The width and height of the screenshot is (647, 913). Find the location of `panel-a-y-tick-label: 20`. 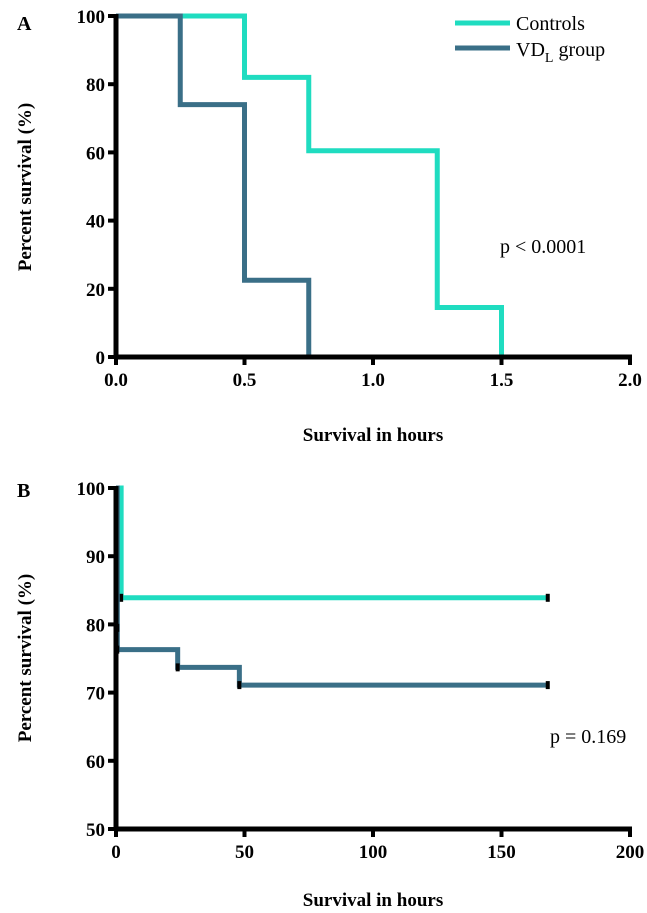

panel-a-y-tick-label: 20 is located at coordinates (95, 290).